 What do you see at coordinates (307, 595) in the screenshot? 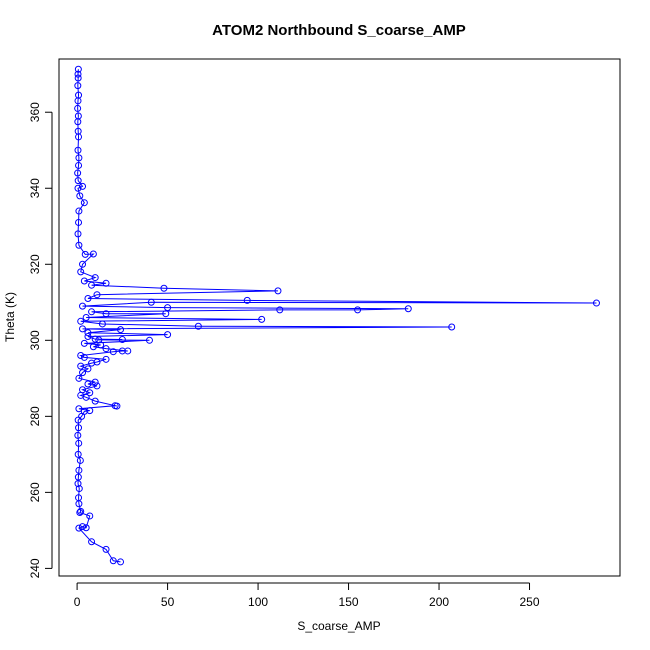
I see `x-axis: 0 50 100 150 200 250` at bounding box center [307, 595].